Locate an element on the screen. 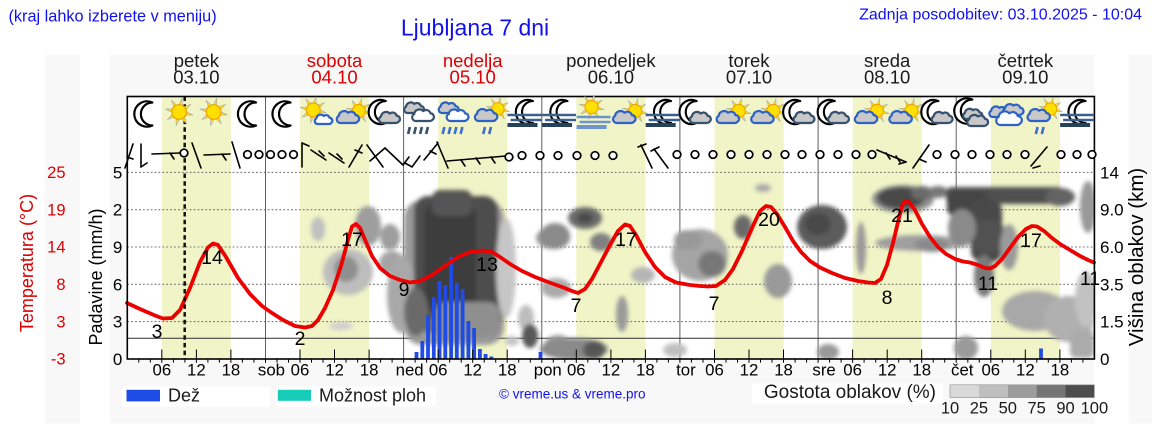  svg-text: 05.10 is located at coordinates (473, 76).